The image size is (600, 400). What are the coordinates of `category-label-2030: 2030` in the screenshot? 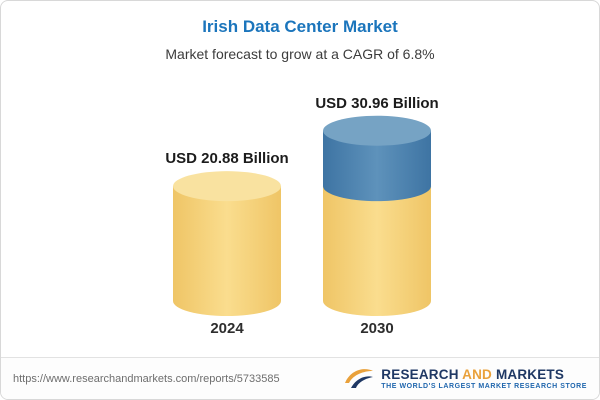 It's located at (377, 328).